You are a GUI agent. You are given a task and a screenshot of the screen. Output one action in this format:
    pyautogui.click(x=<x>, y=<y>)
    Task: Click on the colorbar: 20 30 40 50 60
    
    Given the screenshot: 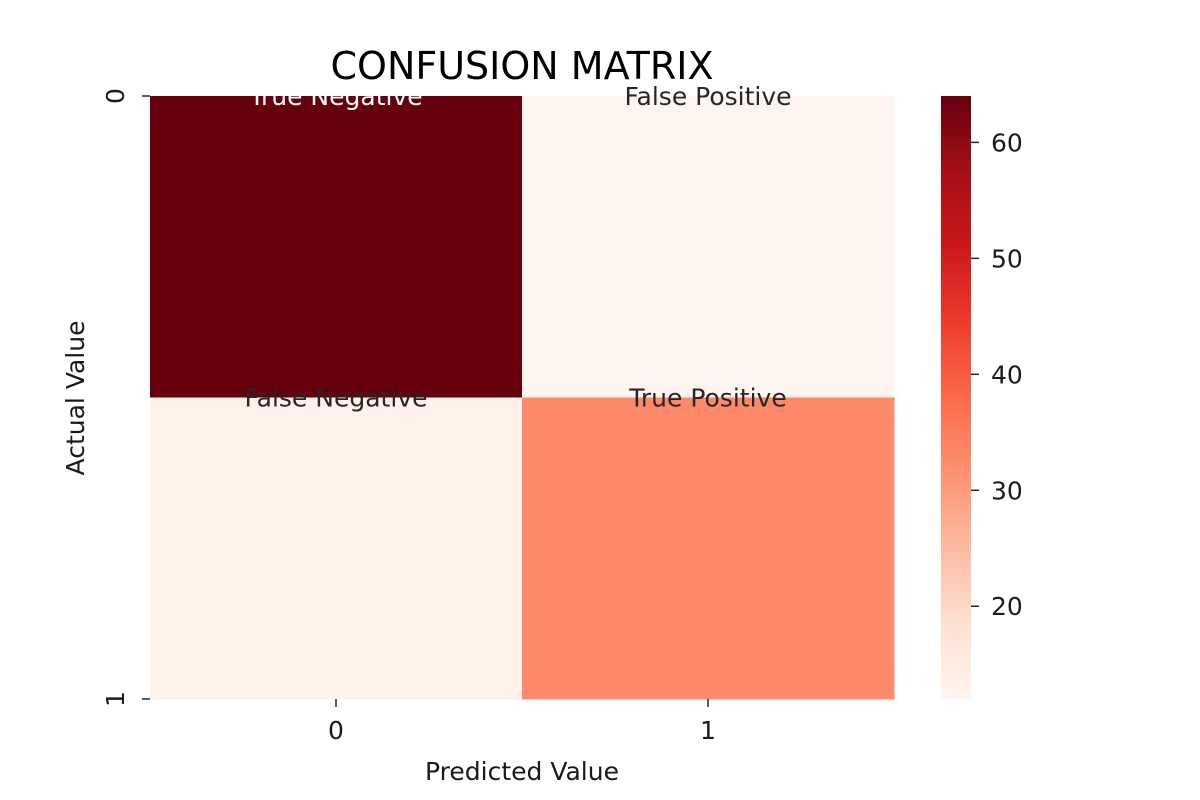 What is the action you would take?
    pyautogui.click(x=982, y=397)
    